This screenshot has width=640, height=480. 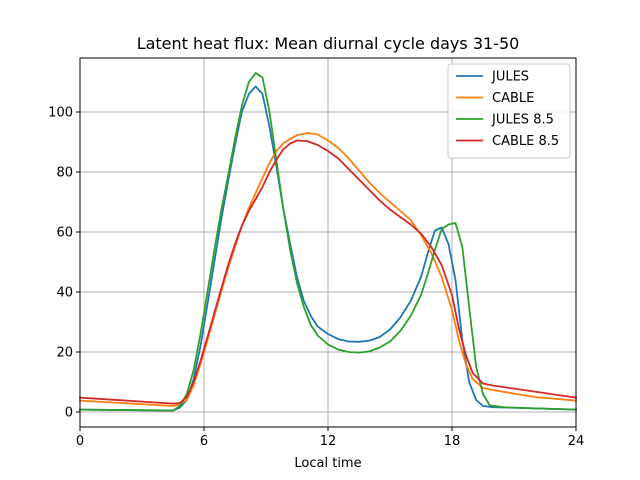 What do you see at coordinates (510, 77) in the screenshot?
I see `legend-entry-label: JULES` at bounding box center [510, 77].